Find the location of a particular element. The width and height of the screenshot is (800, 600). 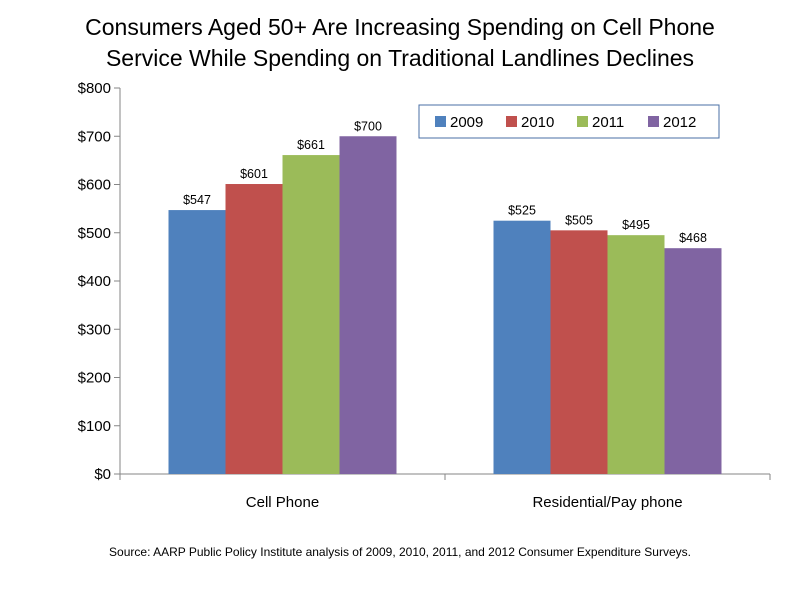

y-tick-label: $0 is located at coordinates (102, 474).